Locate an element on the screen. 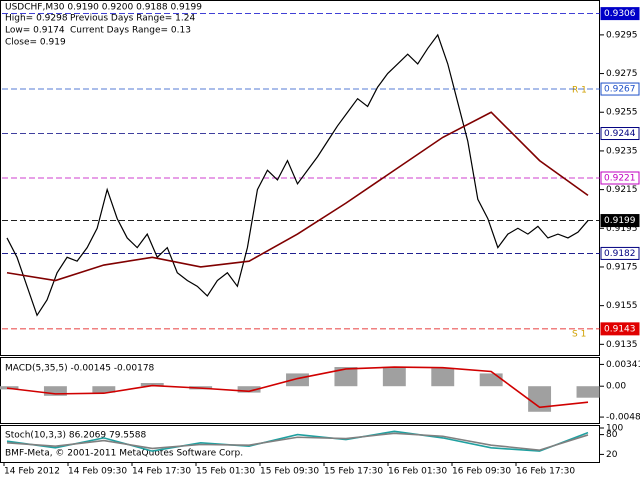 This screenshot has height=480, width=640. symbol-header: USDCHF,M30 0.9190 0.9200 0.9188 0.9199 is located at coordinates (103, 8).